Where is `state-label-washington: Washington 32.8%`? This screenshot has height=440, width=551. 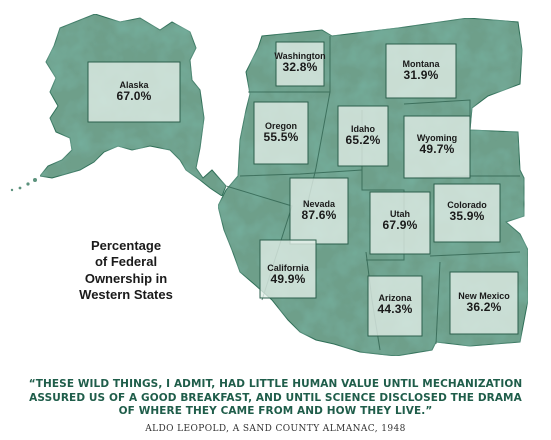 state-label-washington: Washington 32.8% is located at coordinates (300, 62).